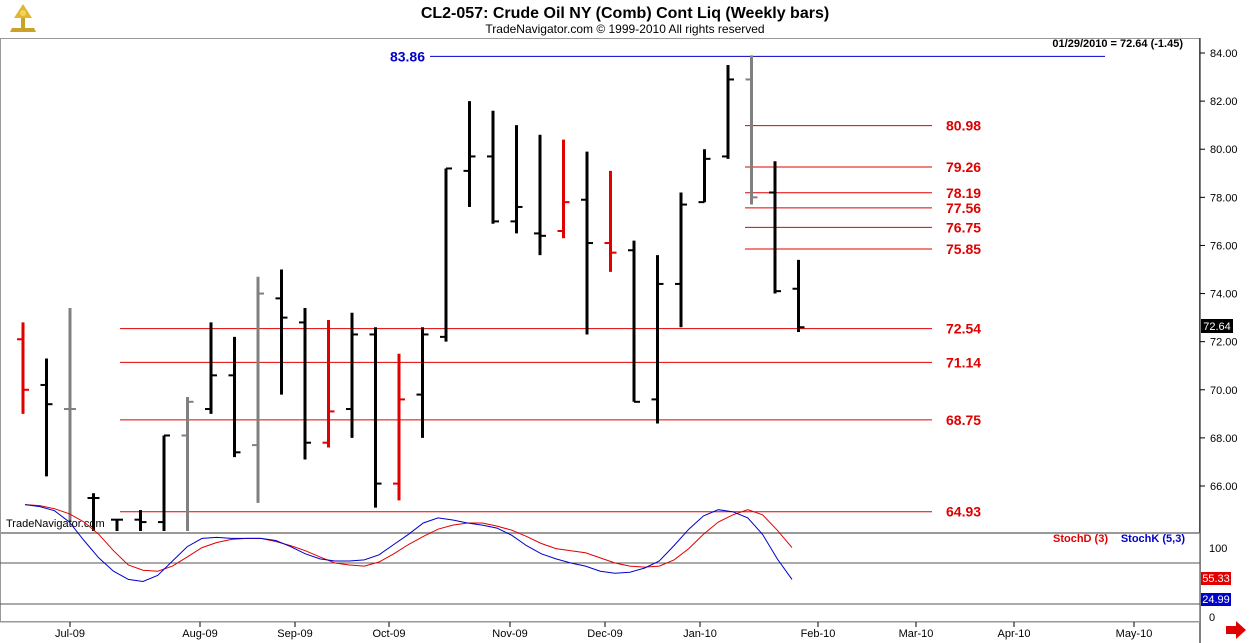 The image size is (1250, 643). Describe the element at coordinates (1224, 343) in the screenshot. I see `price-tick-label: 72.00` at that location.